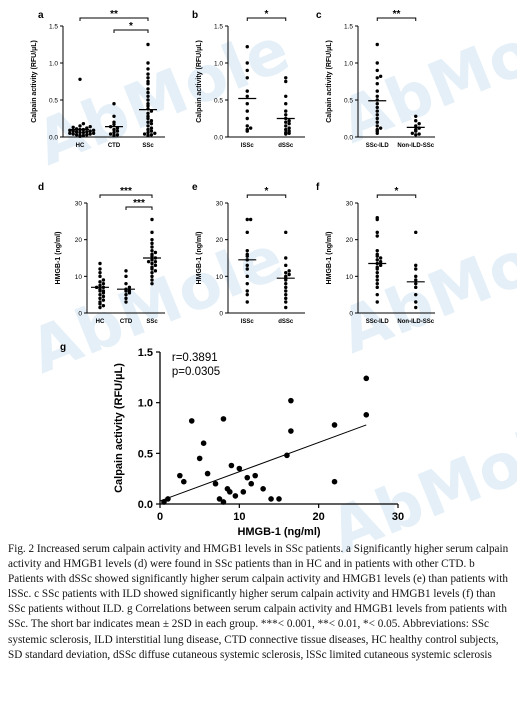 The height and width of the screenshot is (719, 517). What do you see at coordinates (199, 258) in the screenshot?
I see `y-axis-label: HMGB-1 (ng/ml)` at bounding box center [199, 258].